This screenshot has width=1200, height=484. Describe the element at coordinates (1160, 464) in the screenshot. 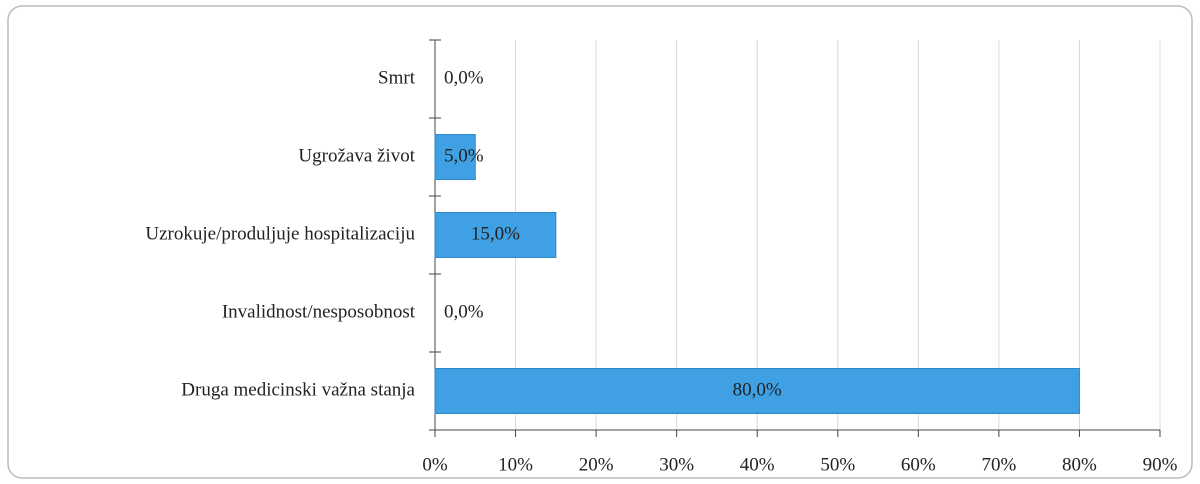

I see `x-tick-label: 90%` at that location.